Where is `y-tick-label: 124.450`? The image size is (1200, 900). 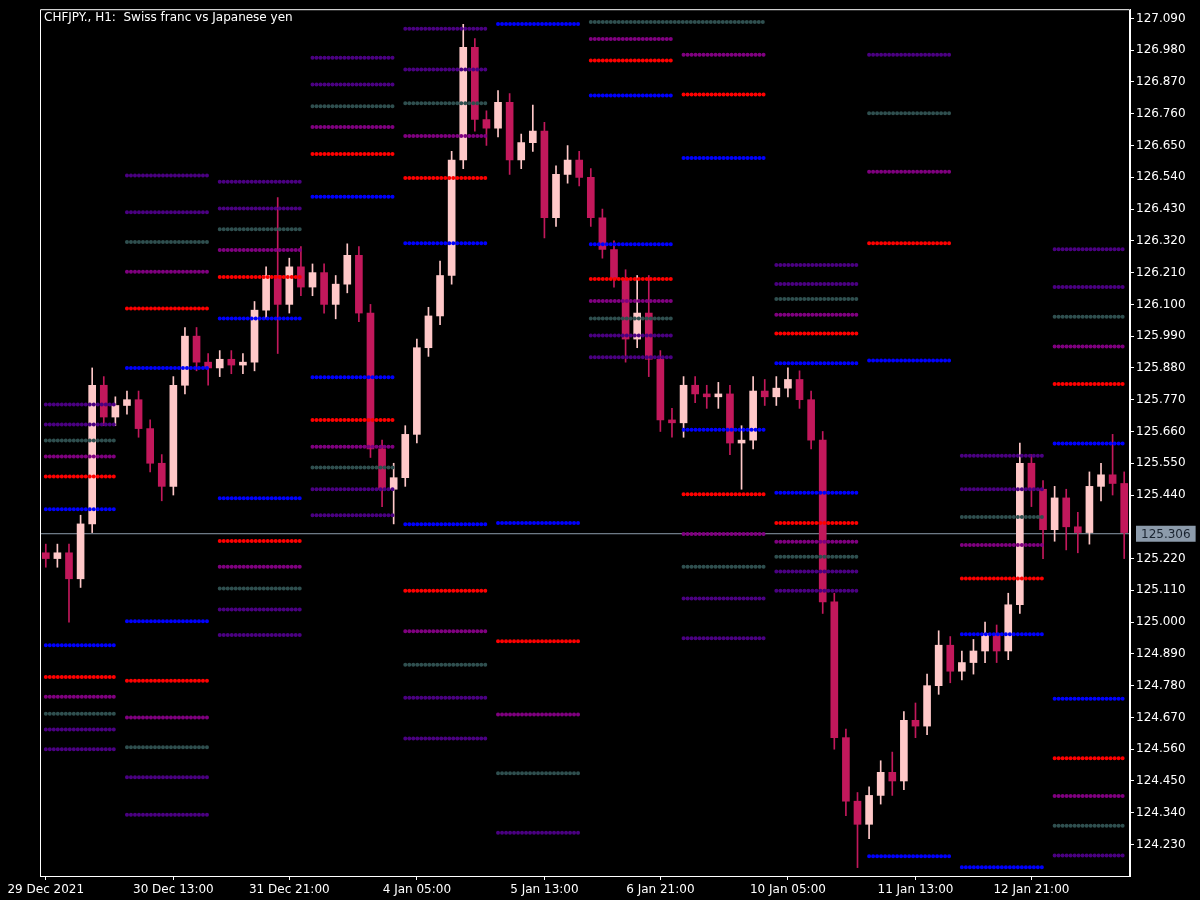 y-tick-label: 124.450 is located at coordinates (1161, 780).